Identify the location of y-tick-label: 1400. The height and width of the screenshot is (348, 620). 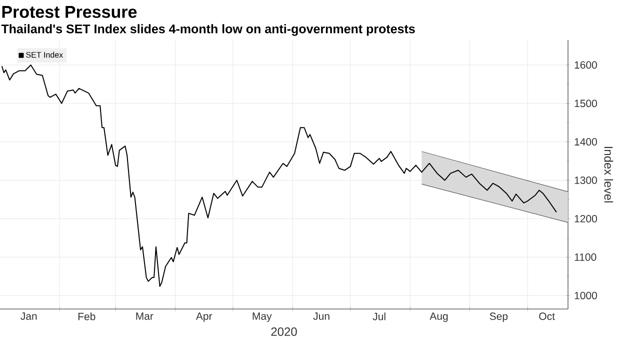
(585, 142).